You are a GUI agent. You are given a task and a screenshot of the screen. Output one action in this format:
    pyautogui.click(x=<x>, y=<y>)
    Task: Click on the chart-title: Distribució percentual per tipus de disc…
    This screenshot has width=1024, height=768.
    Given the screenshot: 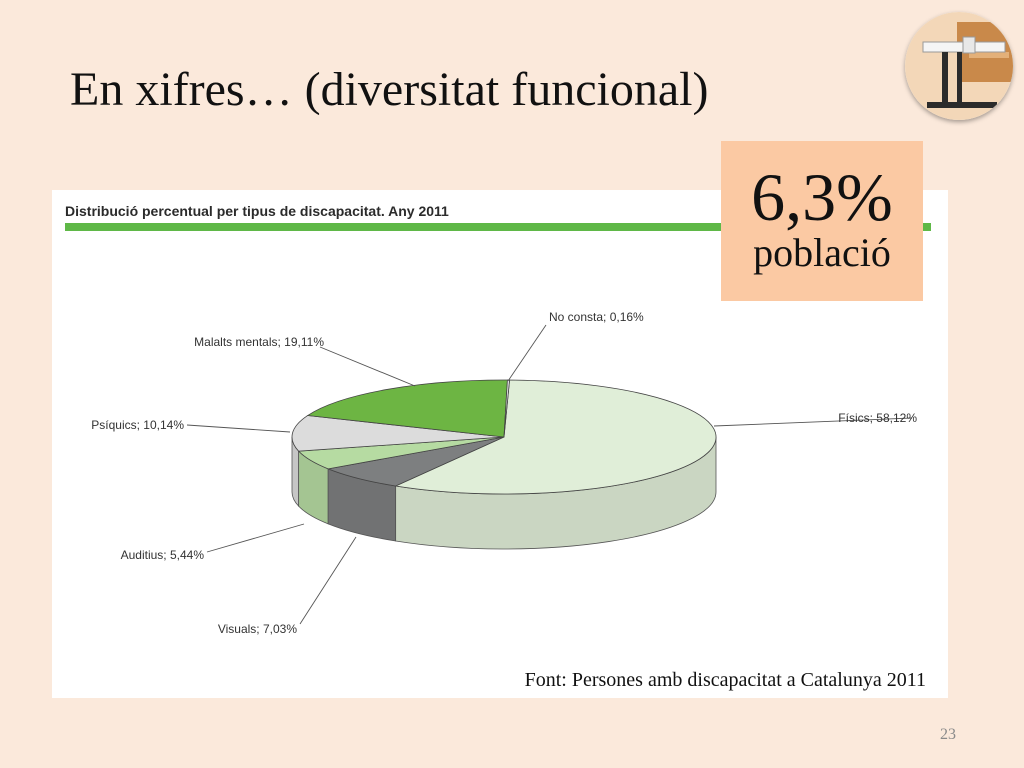 What is the action you would take?
    pyautogui.click(x=257, y=211)
    